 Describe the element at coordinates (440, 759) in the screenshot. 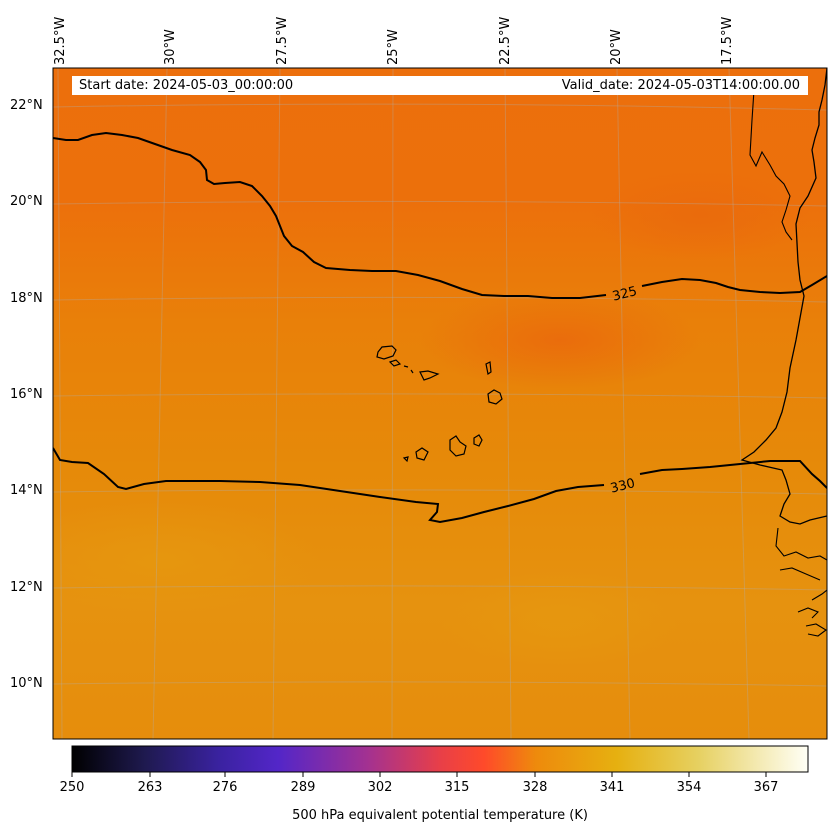

I see `colorbar` at that location.